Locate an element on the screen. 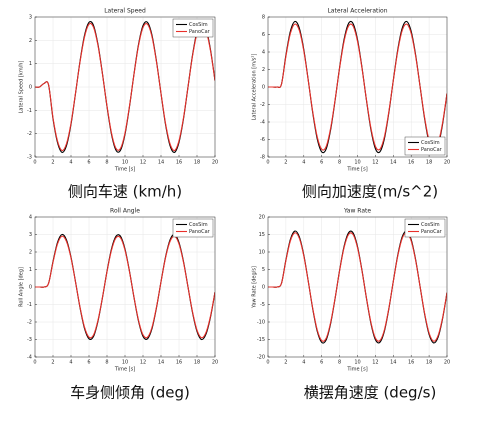 The width and height of the screenshot is (480, 421). y-axis-label: Yaw Rate [deg/s] is located at coordinates (255, 287).